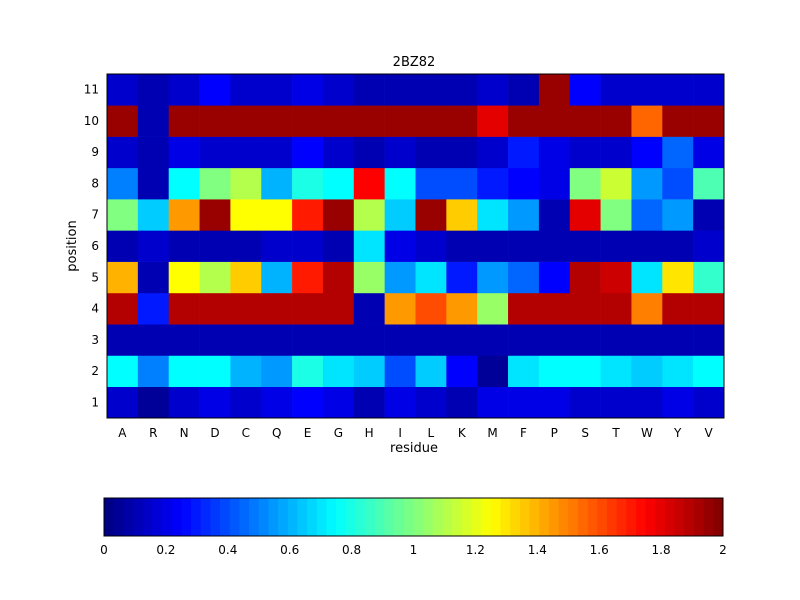 The width and height of the screenshot is (800, 600). What do you see at coordinates (431, 433) in the screenshot?
I see `x-tick-label: L` at bounding box center [431, 433].